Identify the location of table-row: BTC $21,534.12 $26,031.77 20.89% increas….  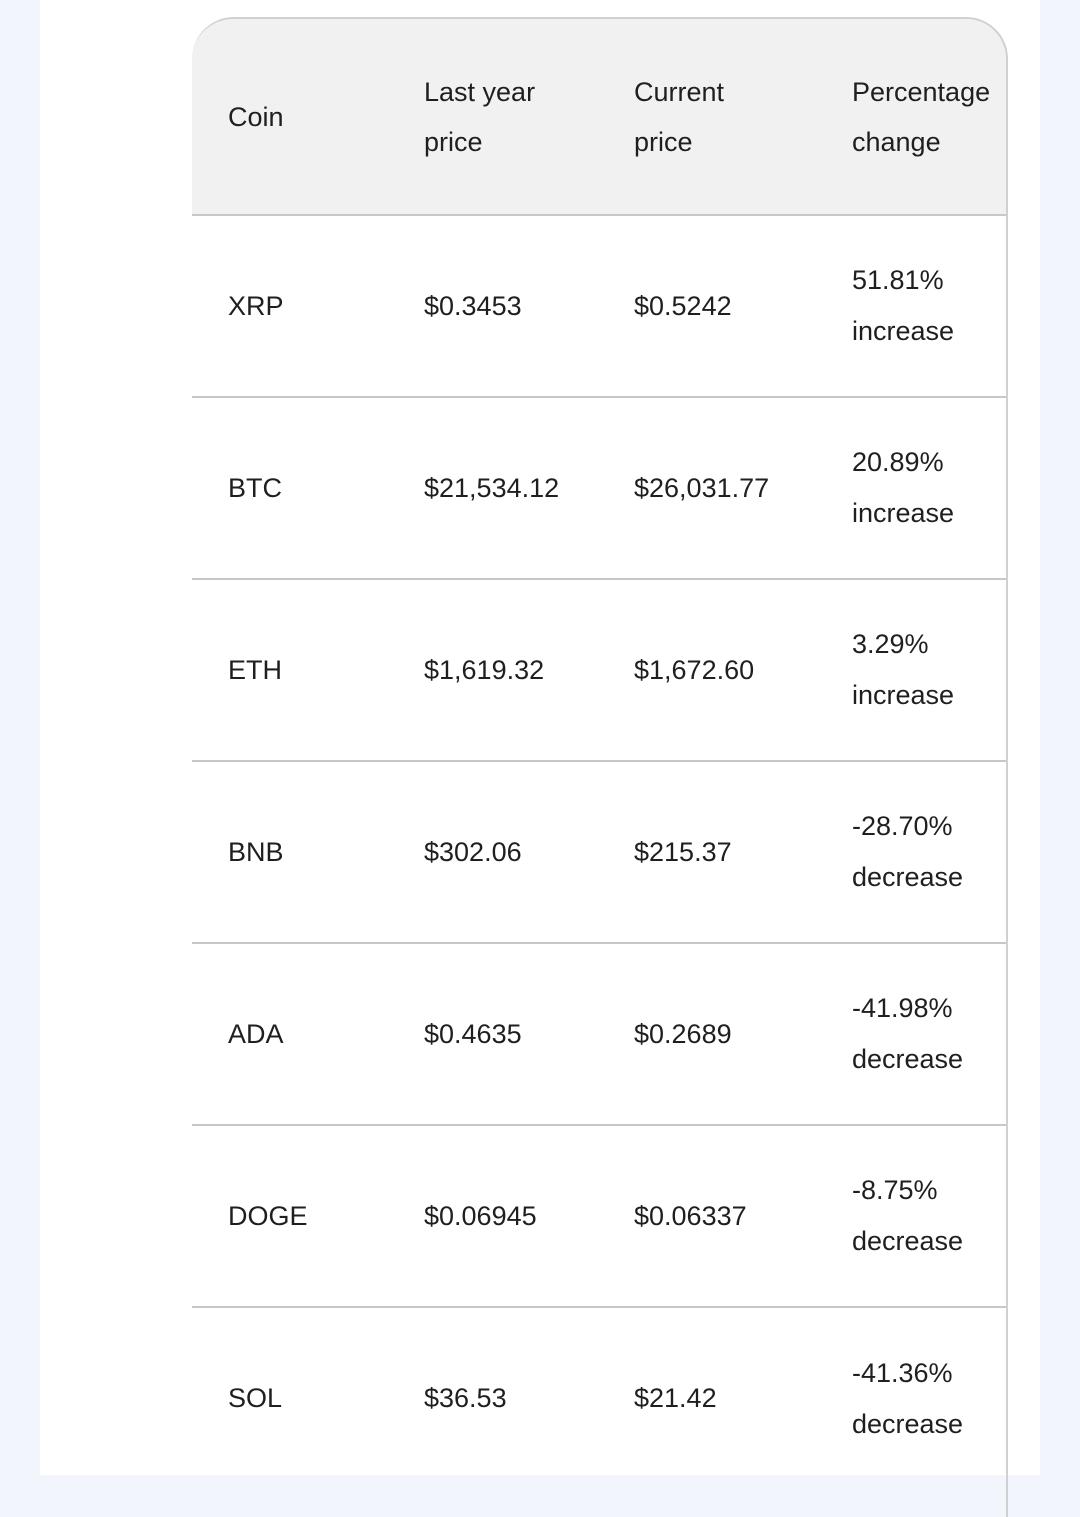
(599, 488).